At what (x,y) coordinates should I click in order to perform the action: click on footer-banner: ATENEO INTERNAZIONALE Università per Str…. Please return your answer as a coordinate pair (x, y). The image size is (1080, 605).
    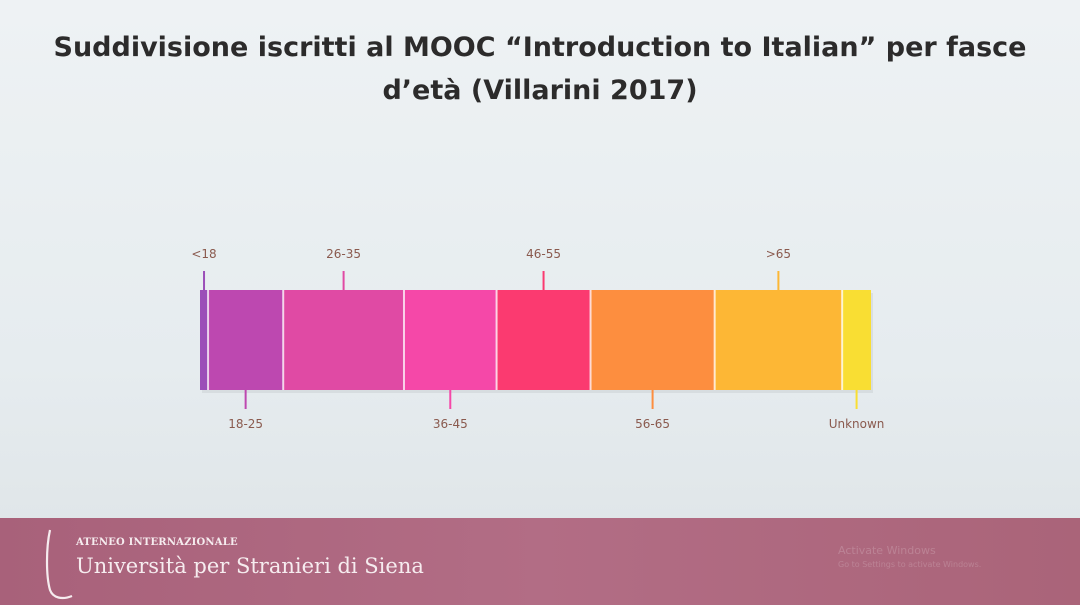
    Looking at the image, I should click on (540, 561).